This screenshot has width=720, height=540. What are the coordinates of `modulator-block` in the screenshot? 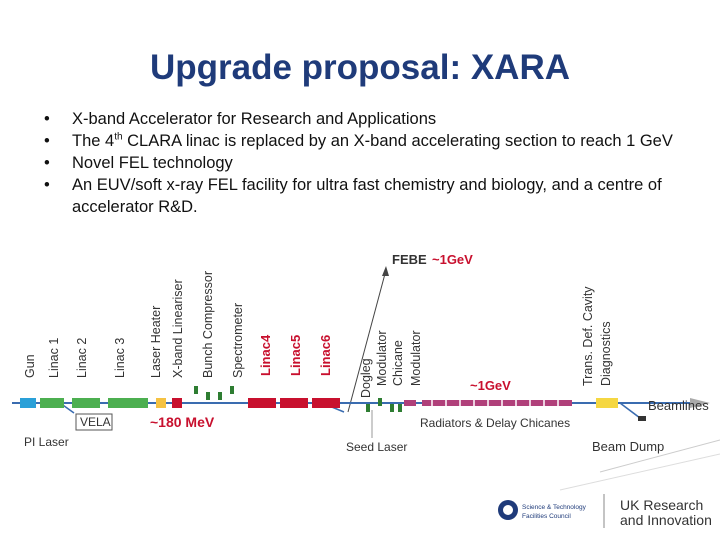 It's located at (410, 403).